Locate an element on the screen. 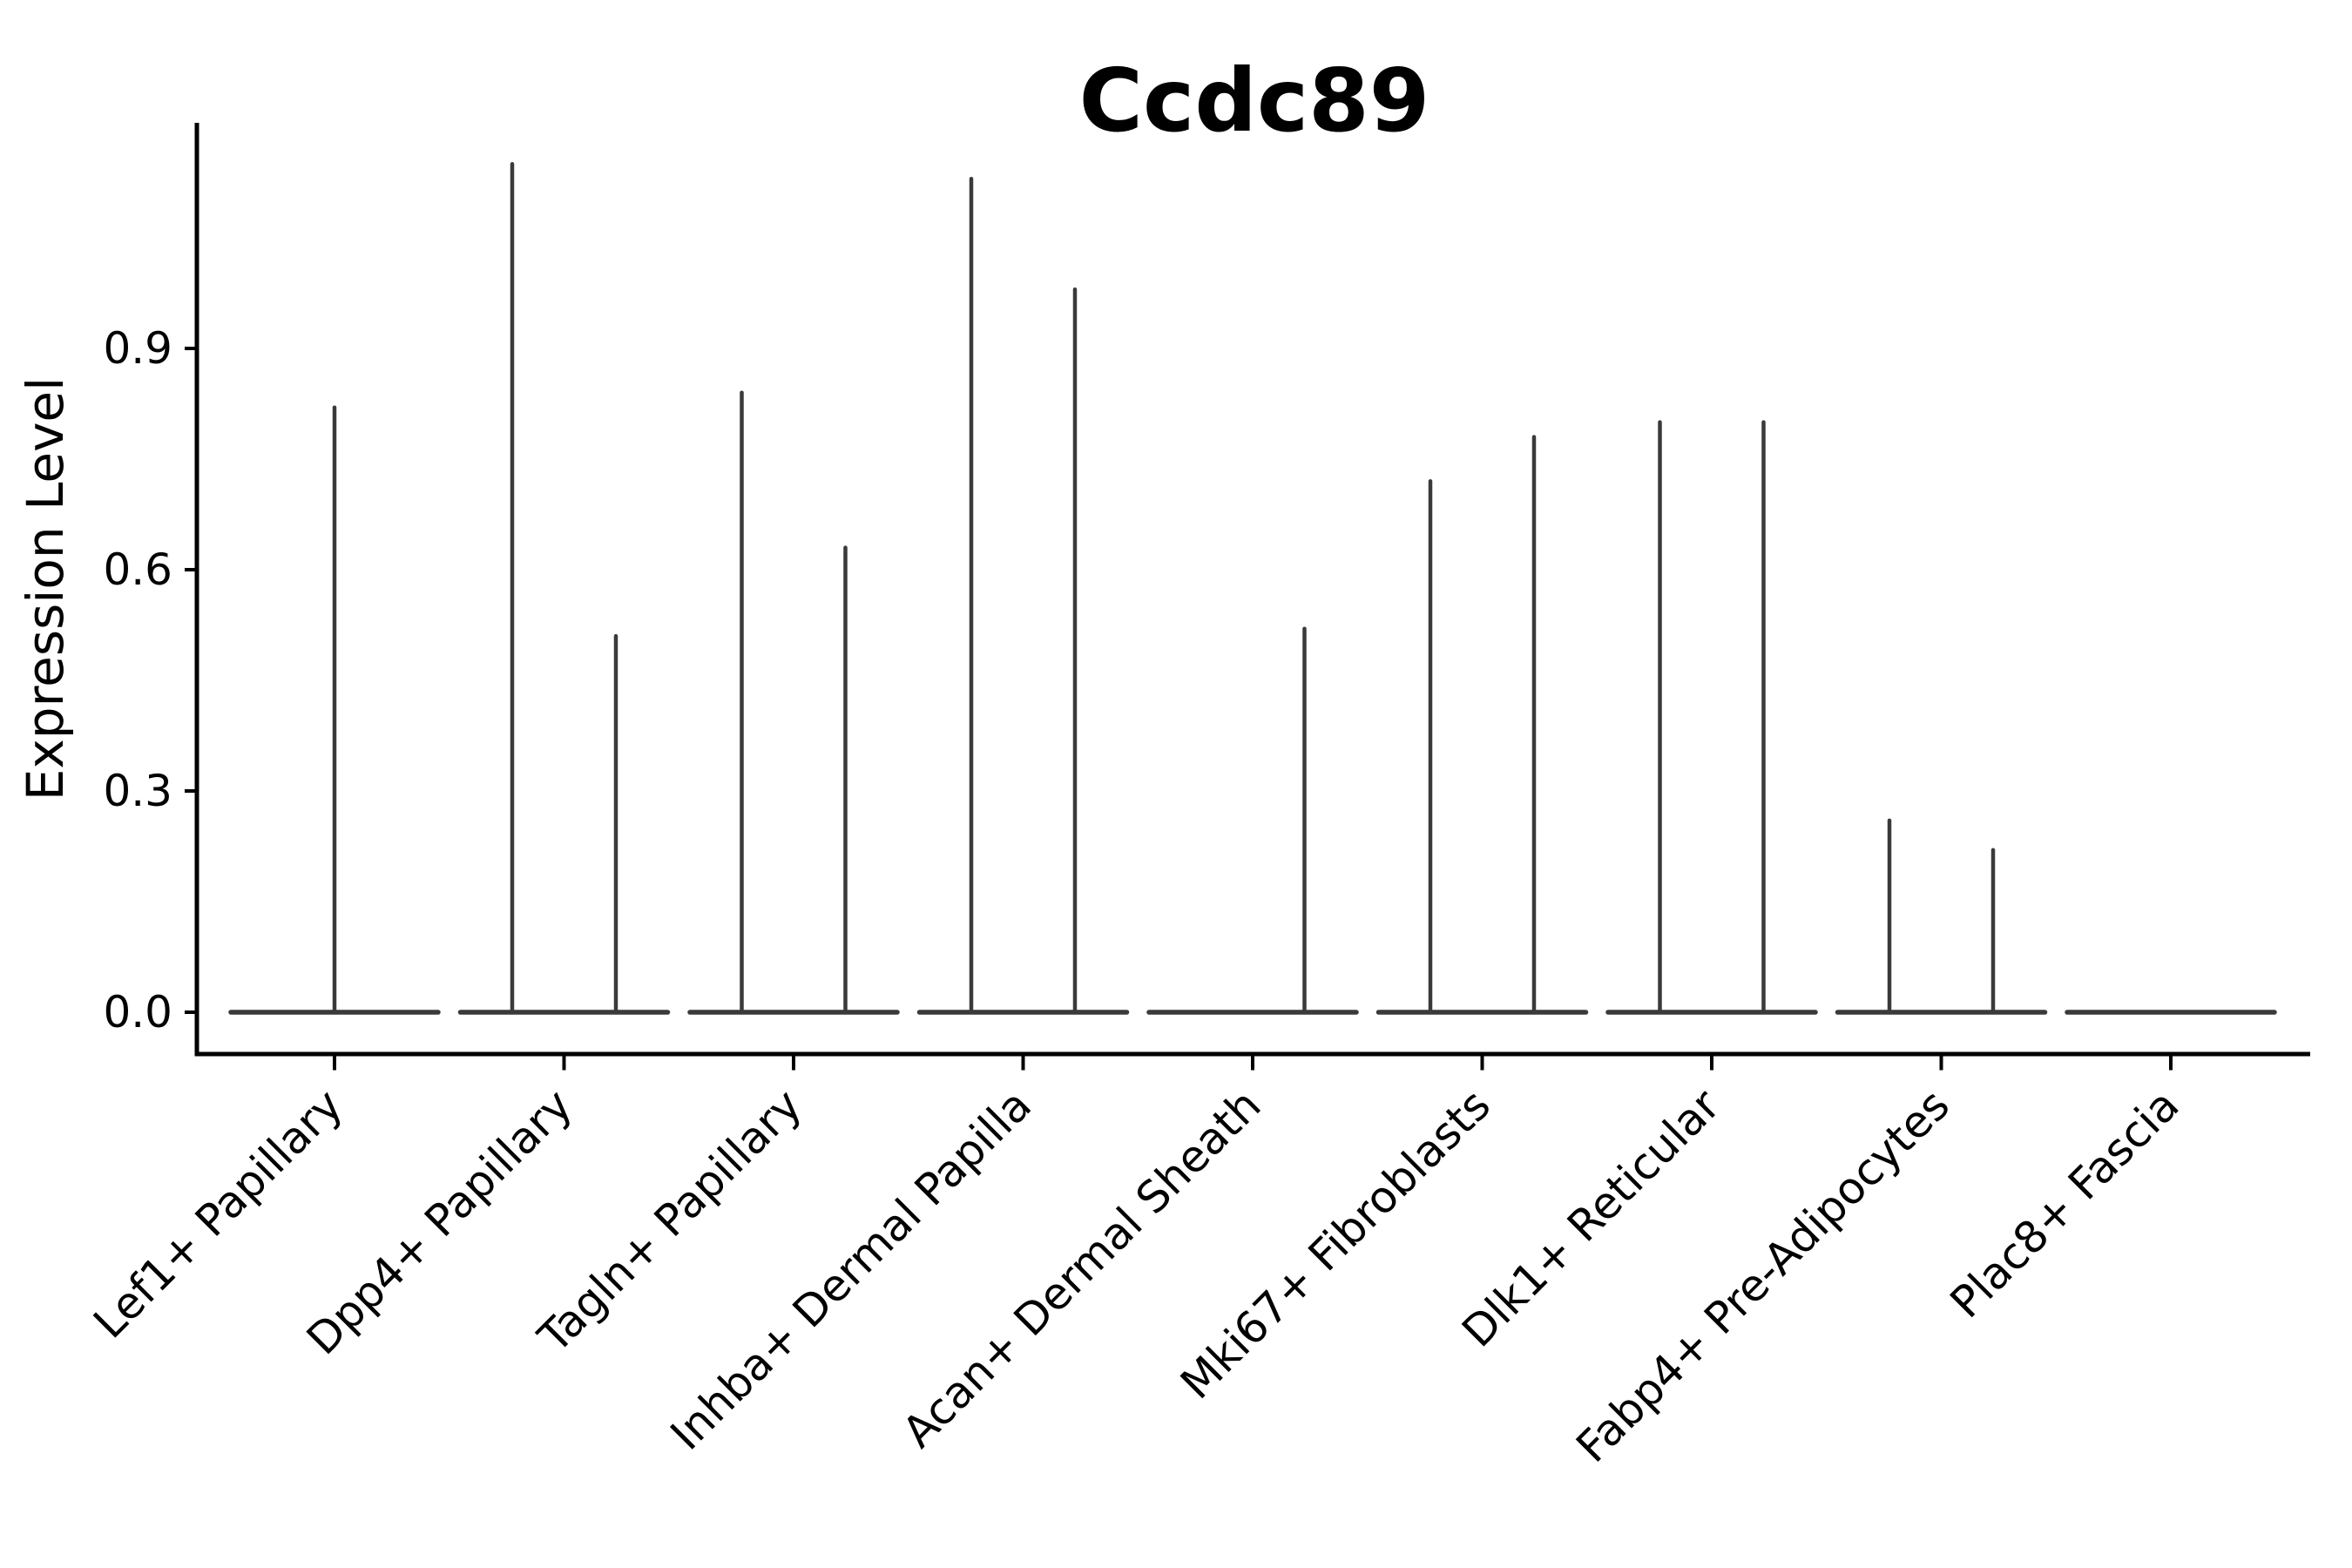 The image size is (2352, 1568). x-tick-label: Plac8+ Fascia is located at coordinates (2065, 1203).